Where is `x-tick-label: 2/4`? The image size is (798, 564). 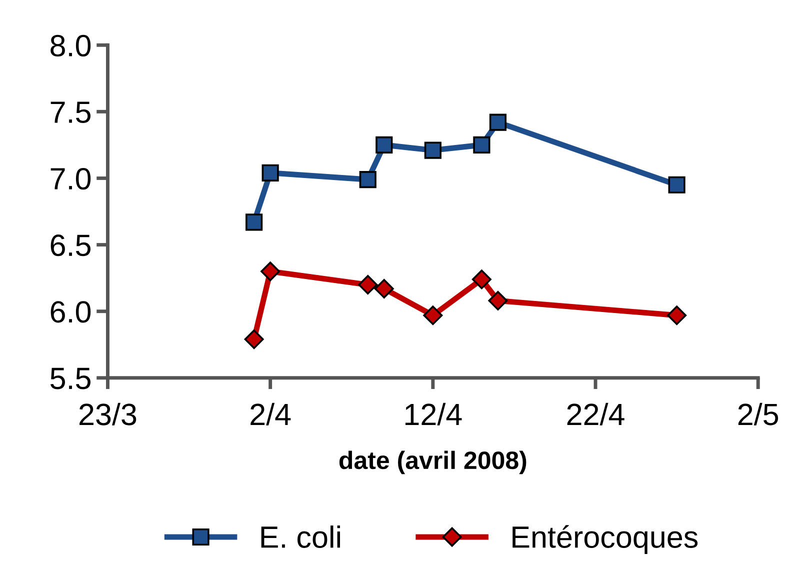
x-tick-label: 2/4 is located at coordinates (270, 414).